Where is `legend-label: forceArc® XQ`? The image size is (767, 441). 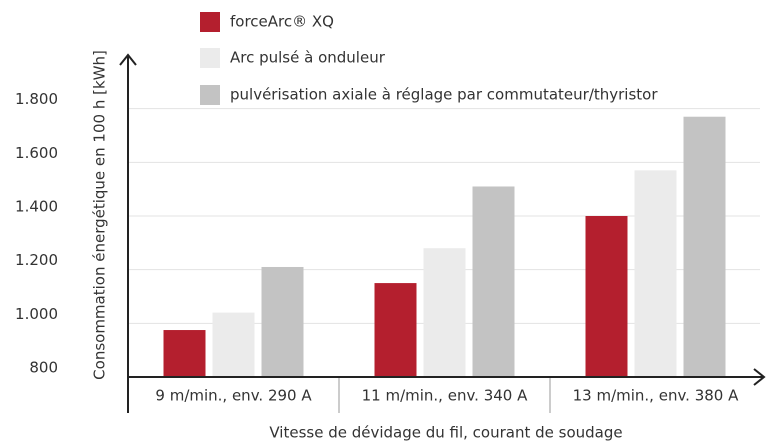 legend-label: forceArc® XQ is located at coordinates (282, 22).